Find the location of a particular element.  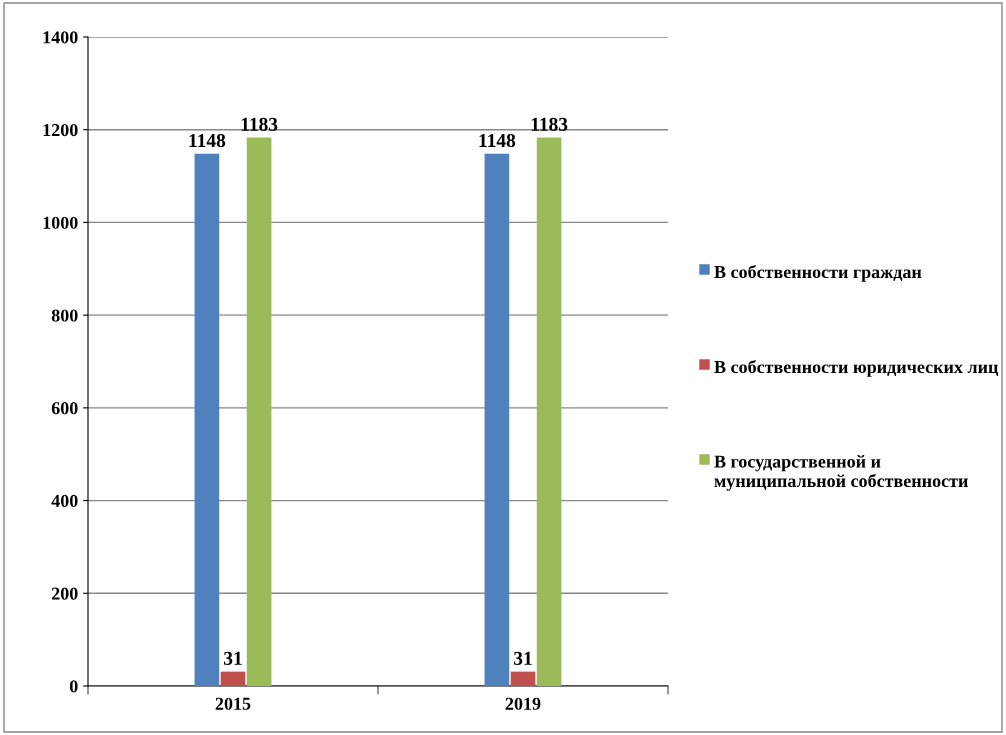

legend-label: В собственности юридических лиц is located at coordinates (856, 368).